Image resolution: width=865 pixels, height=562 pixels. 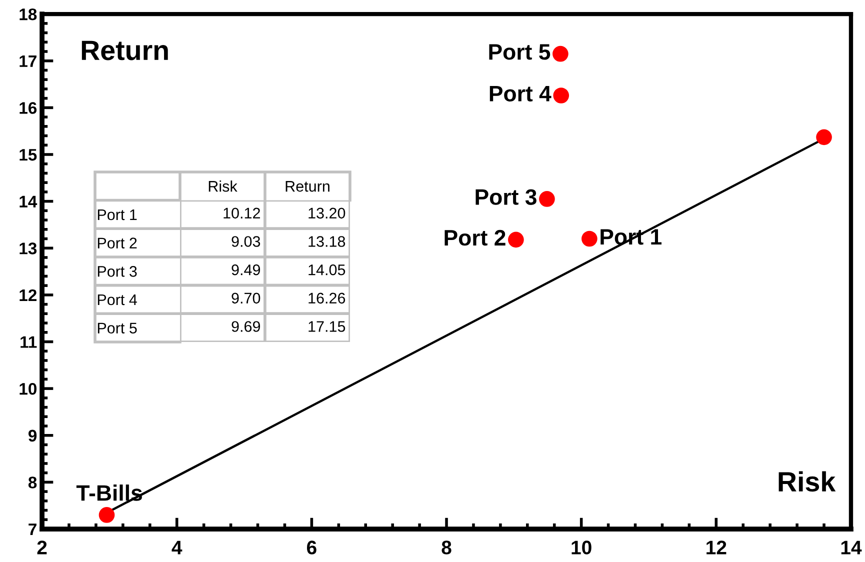 What do you see at coordinates (327, 213) in the screenshot?
I see `data-label: 13.20` at bounding box center [327, 213].